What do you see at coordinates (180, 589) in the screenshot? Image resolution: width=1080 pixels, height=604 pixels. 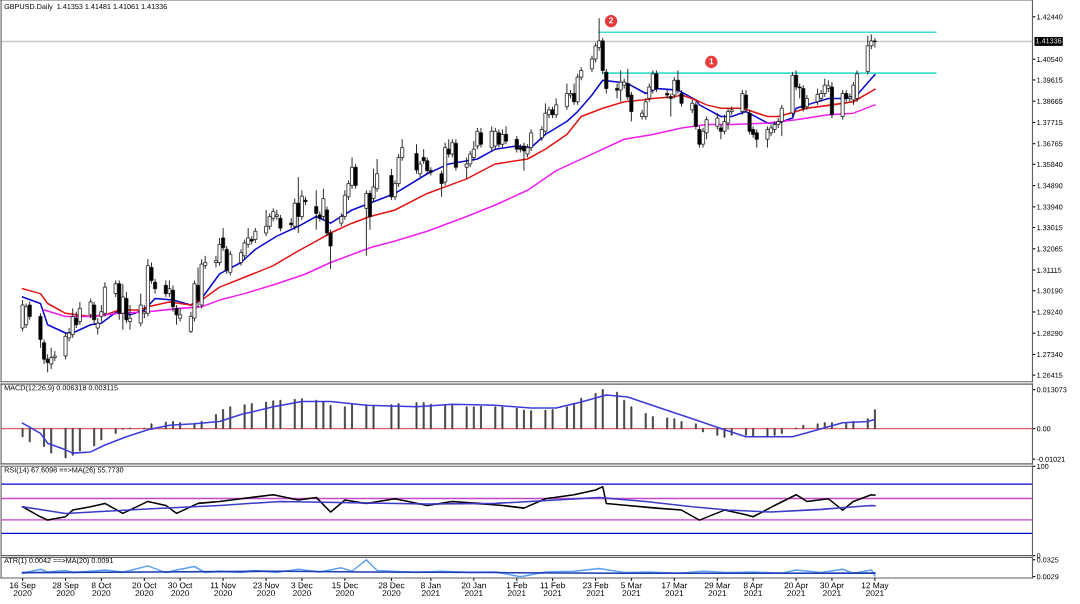 I see `x-tick-label: 30 Oct 2020` at bounding box center [180, 589].